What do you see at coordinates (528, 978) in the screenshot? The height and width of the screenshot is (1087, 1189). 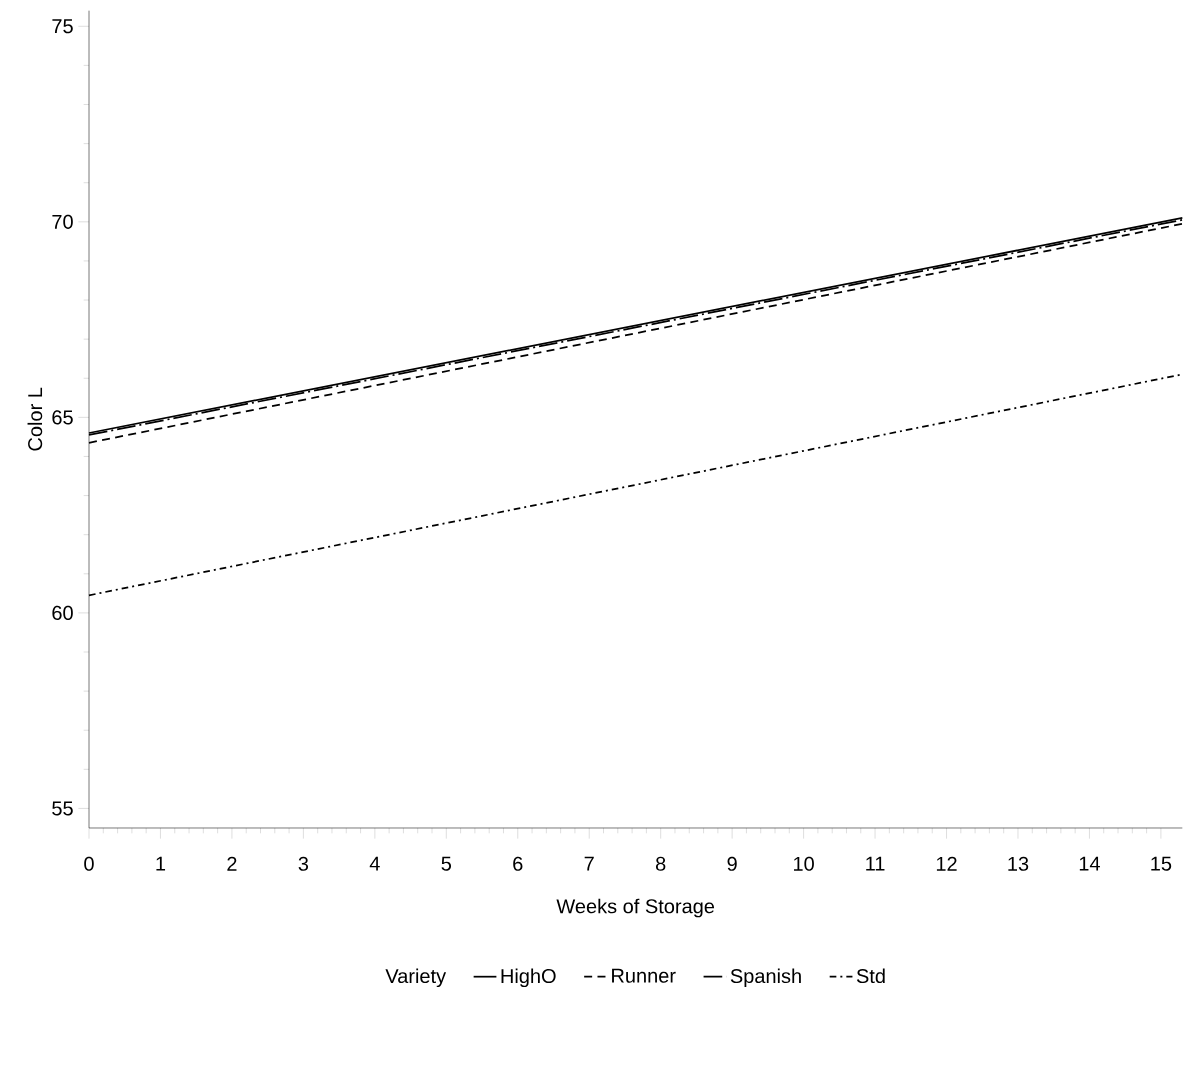 I see `legend-label: HighO` at bounding box center [528, 978].